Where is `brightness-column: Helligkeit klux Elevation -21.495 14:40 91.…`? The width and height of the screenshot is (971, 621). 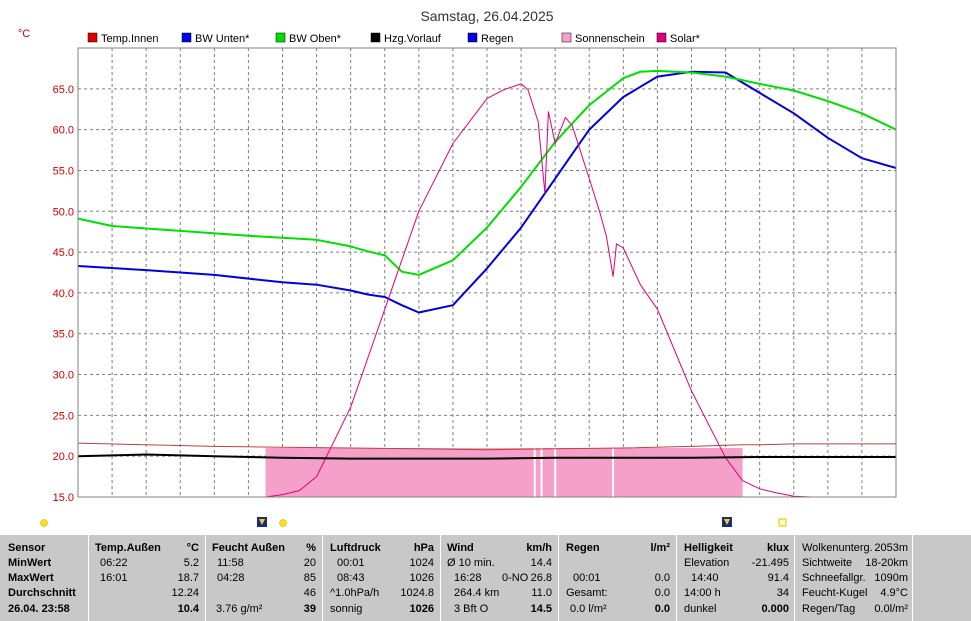 brightness-column: Helligkeit klux Elevation -21.495 14:40 91.… is located at coordinates (736, 578).